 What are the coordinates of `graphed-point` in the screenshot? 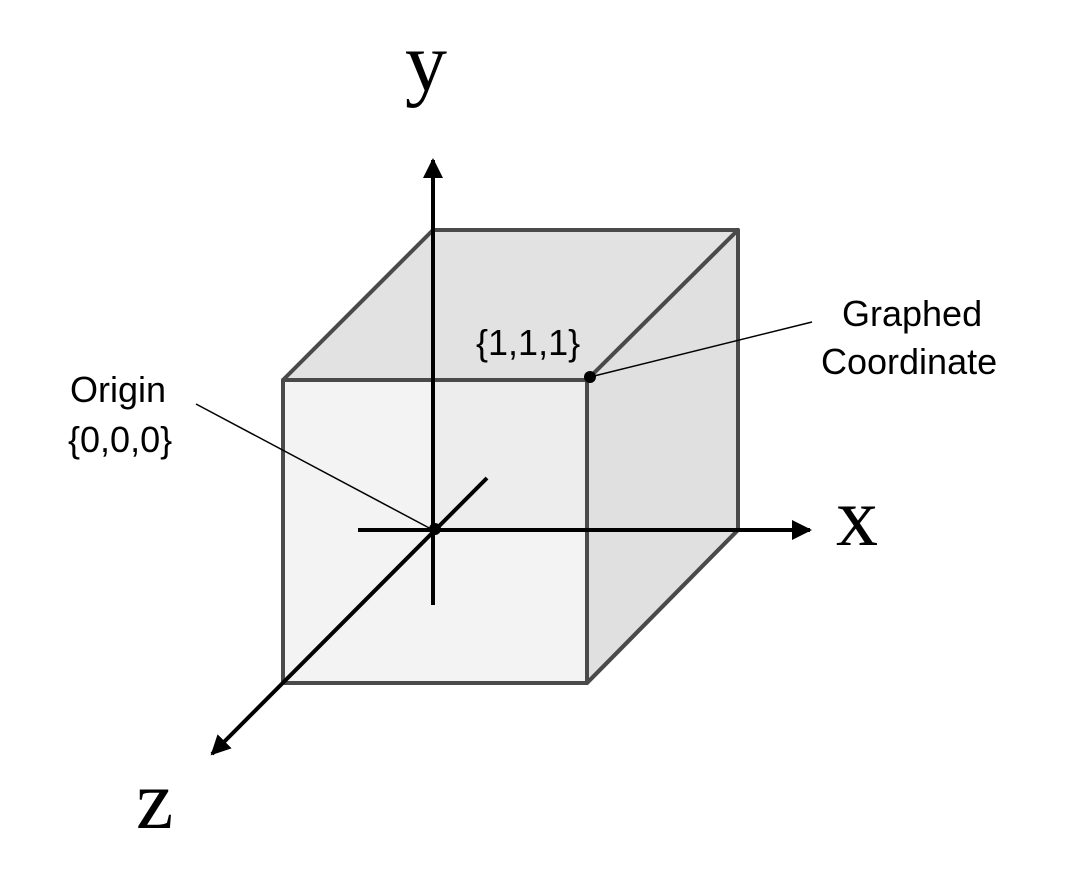 It's located at (590, 377).